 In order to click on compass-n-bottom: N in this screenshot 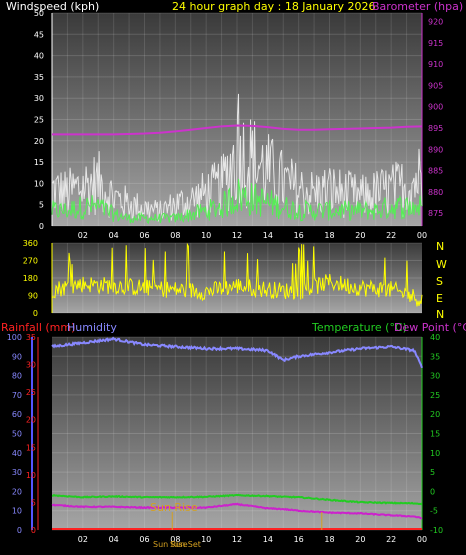, I will do `click(440, 314)`.